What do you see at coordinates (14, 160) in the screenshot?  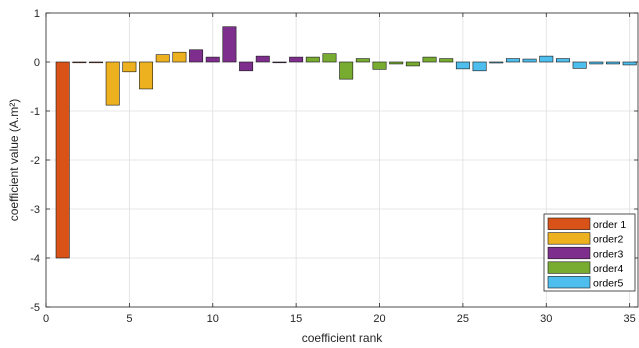 I see `y-axis-label: coefficient value (A.m²)` at bounding box center [14, 160].